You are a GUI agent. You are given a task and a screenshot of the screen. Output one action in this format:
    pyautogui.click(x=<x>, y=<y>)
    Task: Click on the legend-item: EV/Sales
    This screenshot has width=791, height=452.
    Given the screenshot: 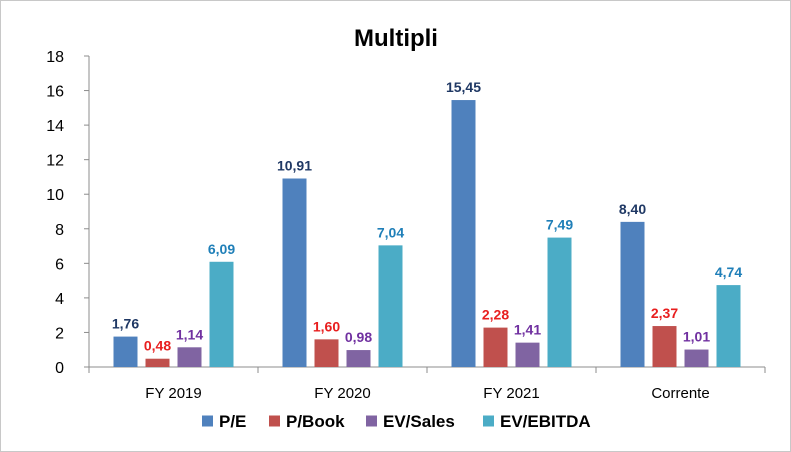 What is the action you would take?
    pyautogui.click(x=410, y=421)
    